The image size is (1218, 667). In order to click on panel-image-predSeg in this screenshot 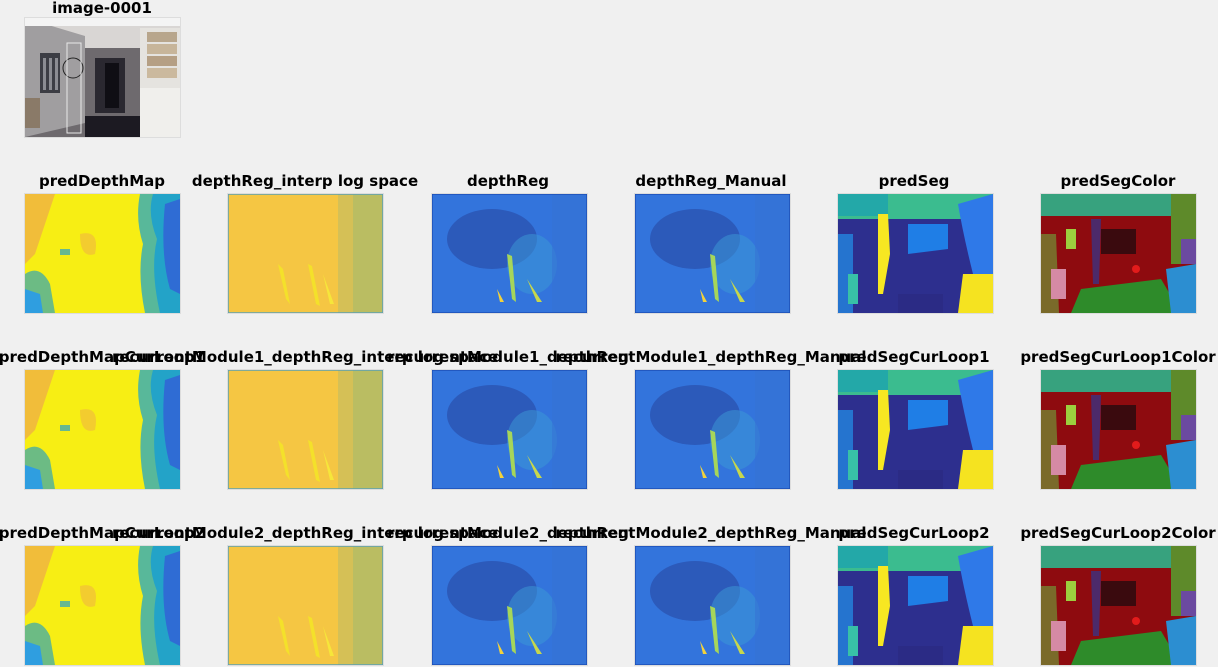, I will do `click(915, 253)`.